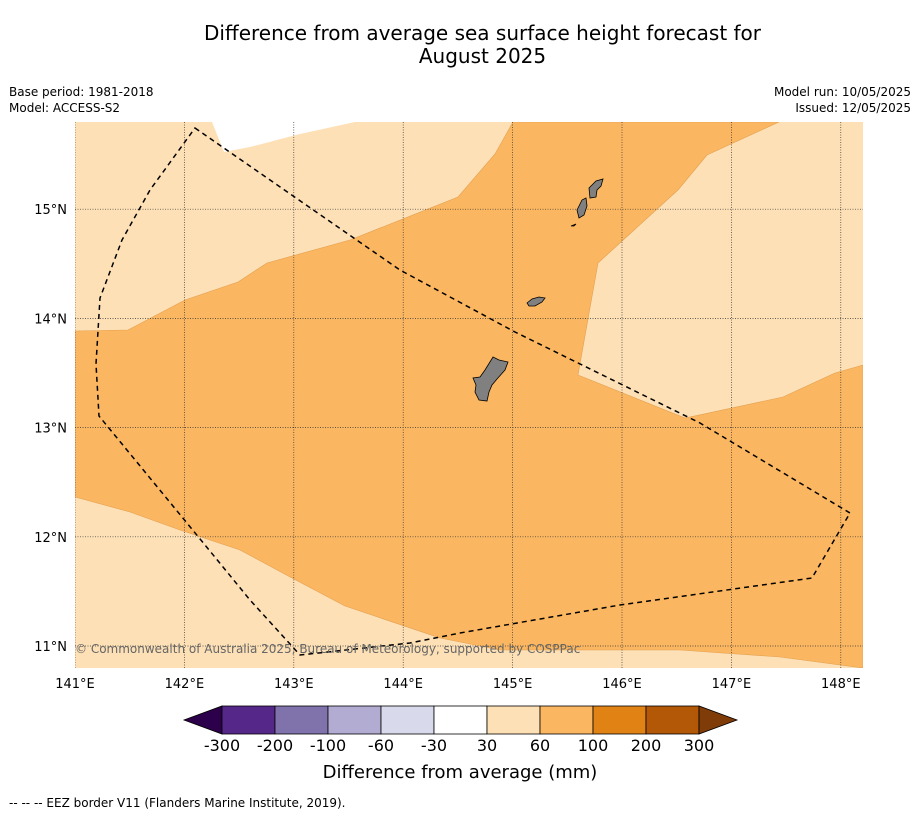  I want to click on colorbar-tick-label: -200, so click(275, 745).